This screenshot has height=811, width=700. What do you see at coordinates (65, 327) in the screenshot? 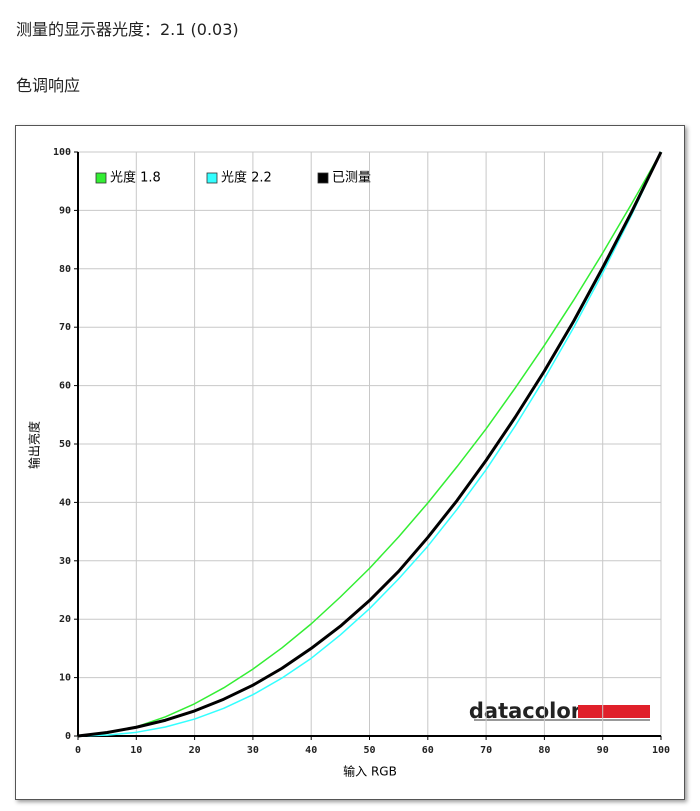
I see `y-tick-label: 70` at bounding box center [65, 327].